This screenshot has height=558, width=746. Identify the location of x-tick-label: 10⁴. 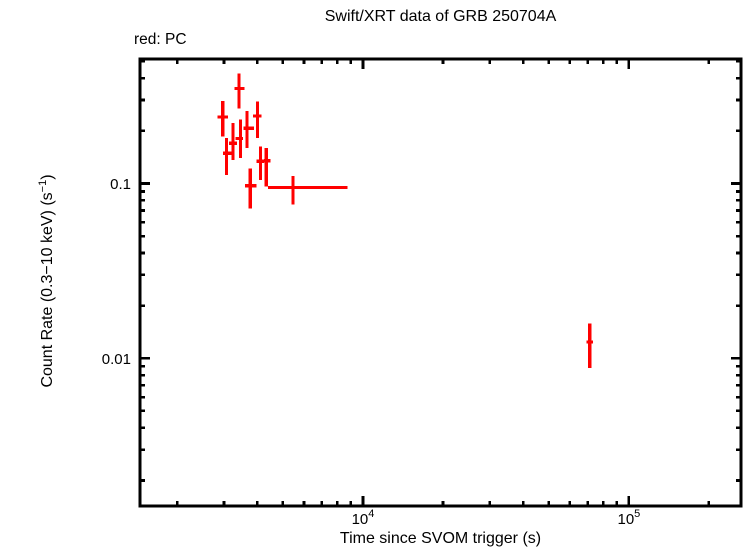
(363, 518).